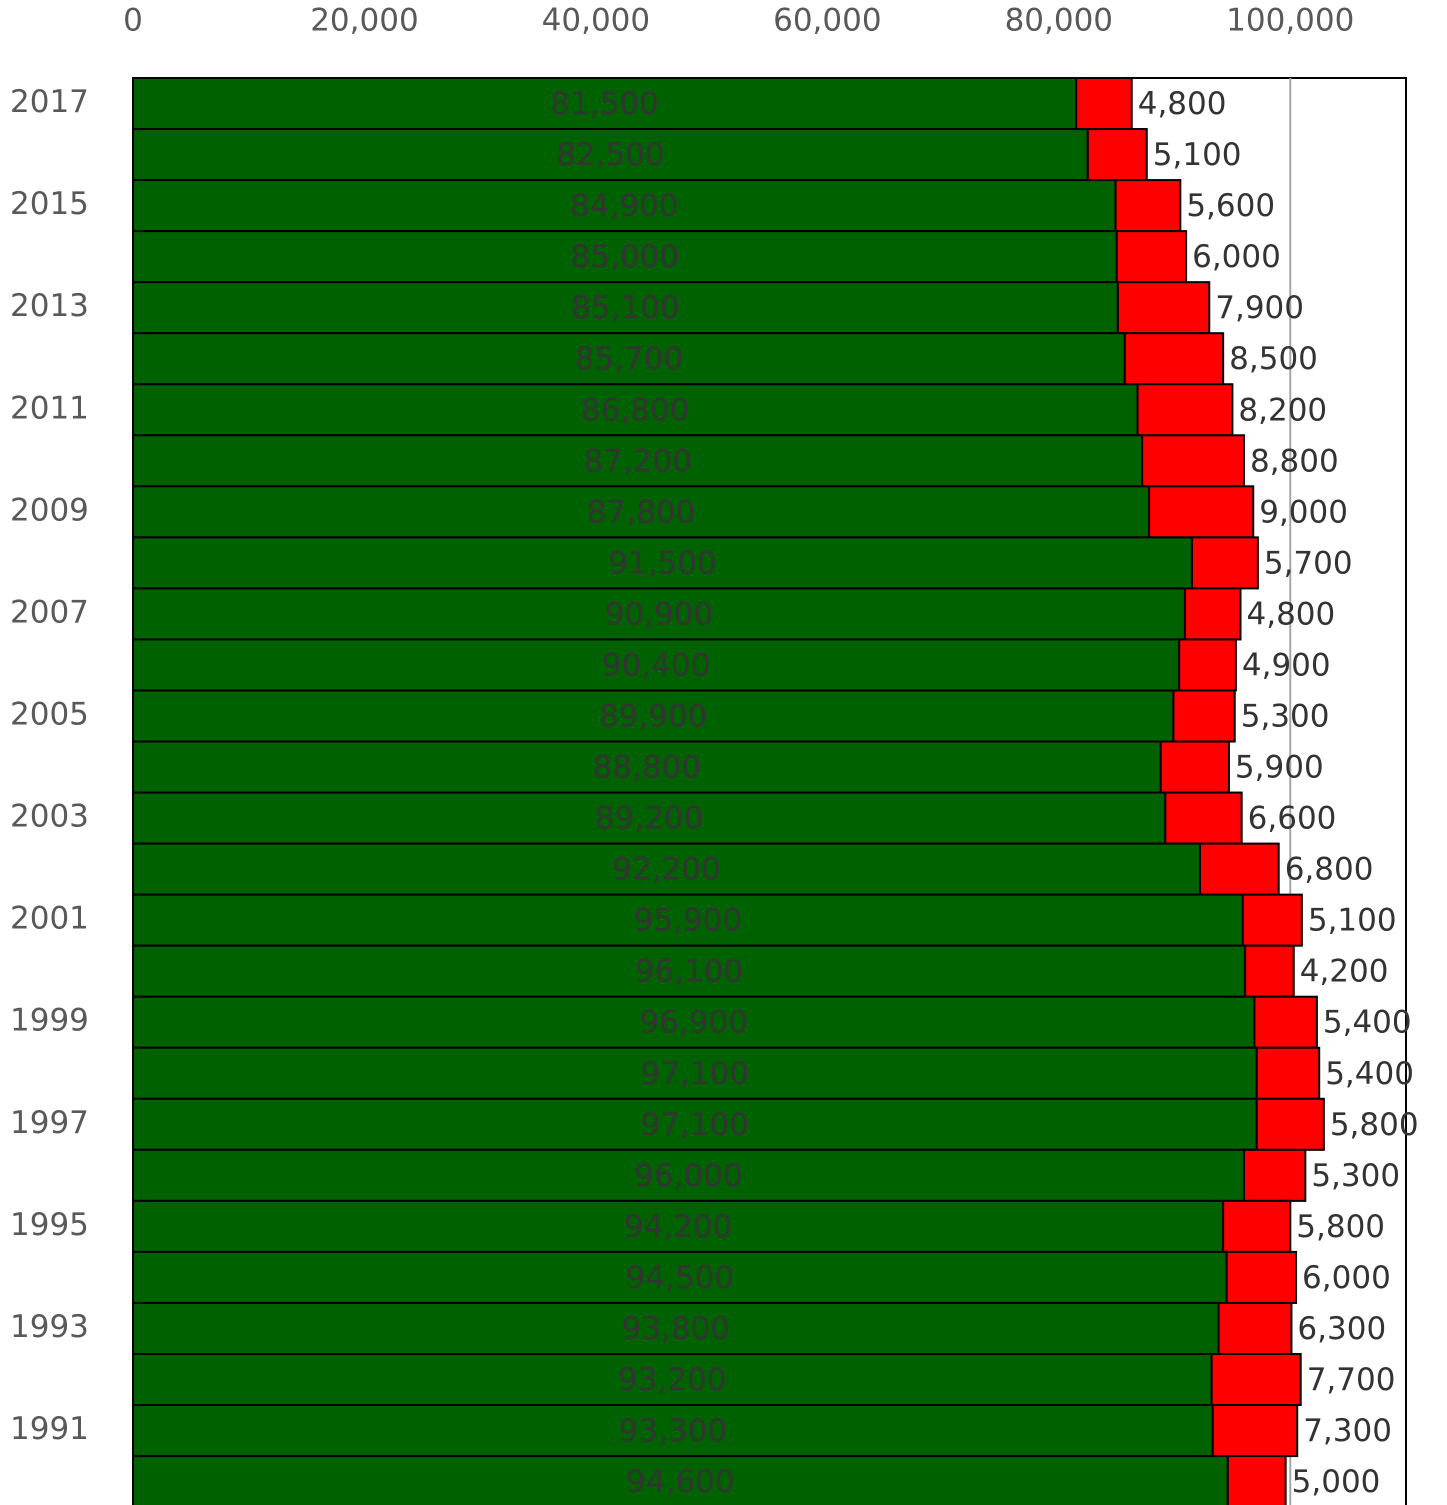 The width and height of the screenshot is (1447, 1505). I want to click on data-label: 5,000, so click(1336, 1482).